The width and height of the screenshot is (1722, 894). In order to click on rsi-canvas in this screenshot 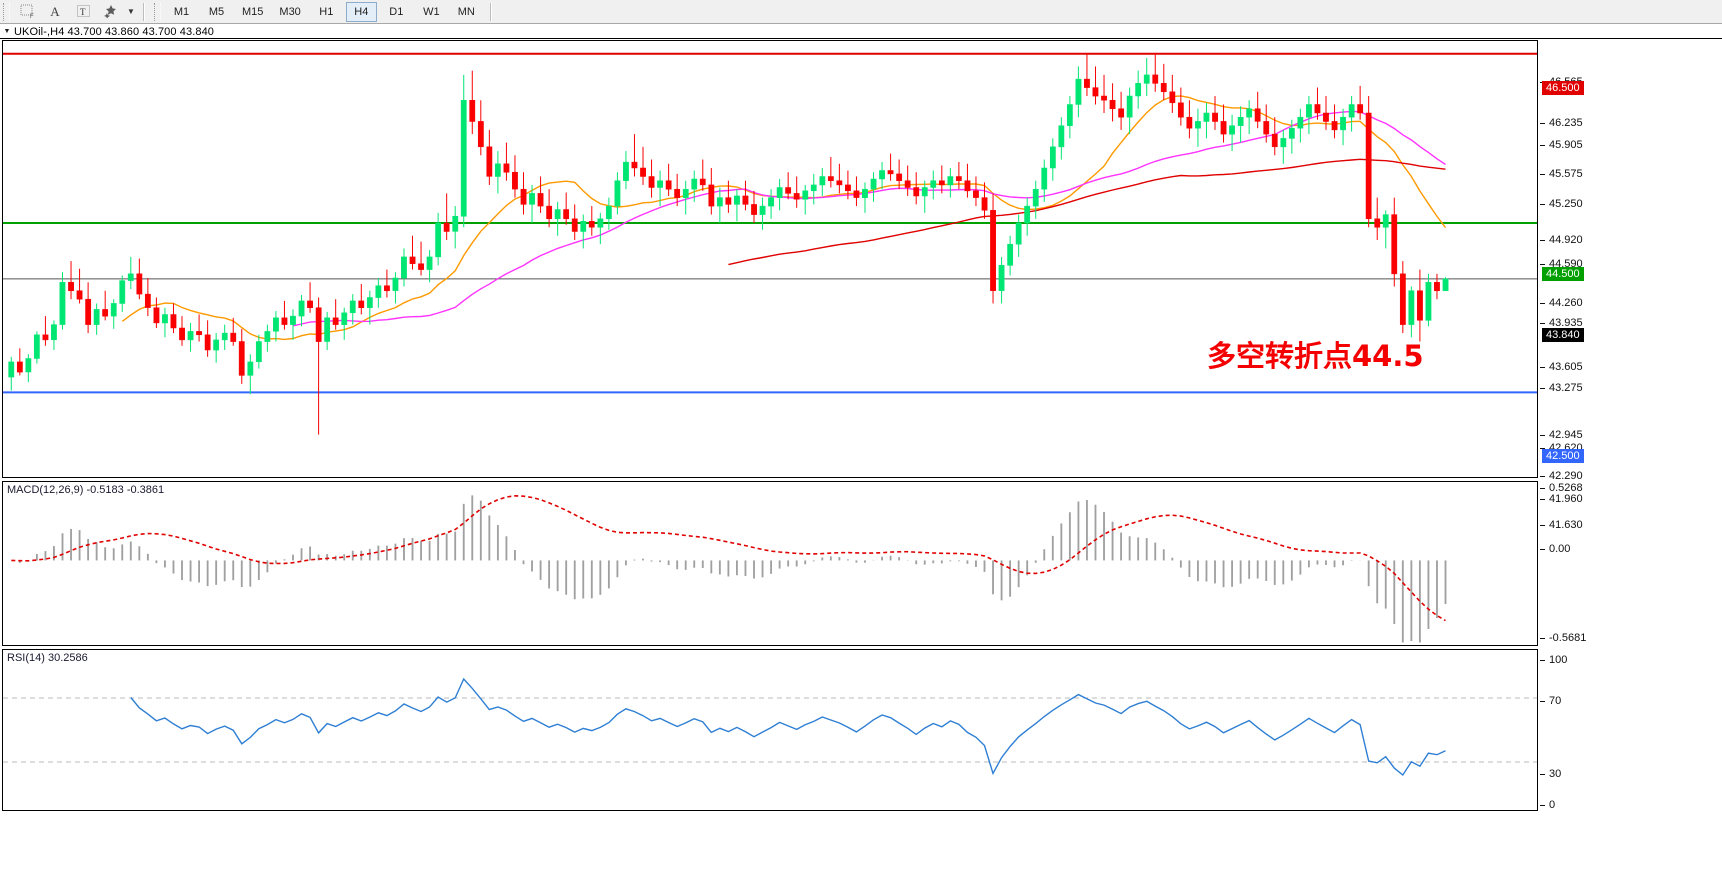, I will do `click(770, 727)`.